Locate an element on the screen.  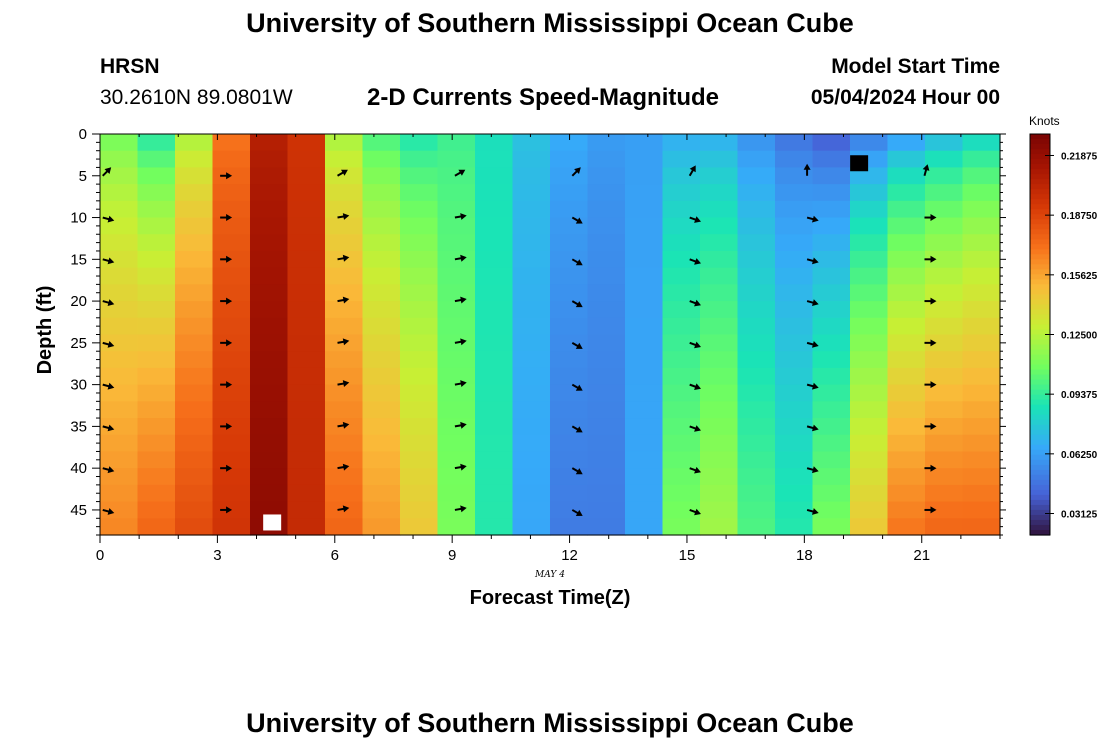
y-tick-label: 25 is located at coordinates (78, 343).